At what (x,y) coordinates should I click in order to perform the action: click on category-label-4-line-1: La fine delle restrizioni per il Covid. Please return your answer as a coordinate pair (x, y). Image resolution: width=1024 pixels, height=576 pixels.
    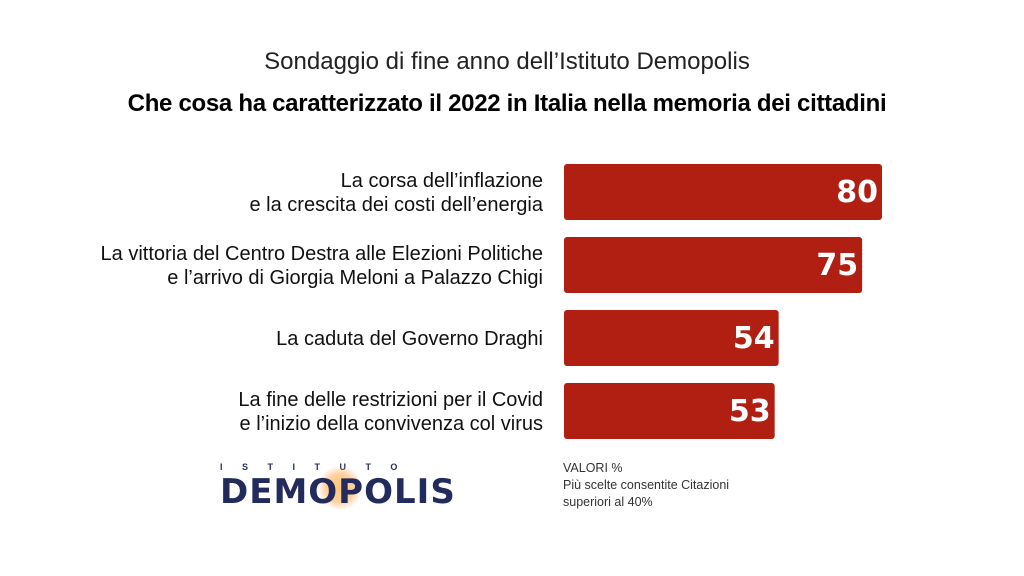
    Looking at the image, I should click on (390, 400).